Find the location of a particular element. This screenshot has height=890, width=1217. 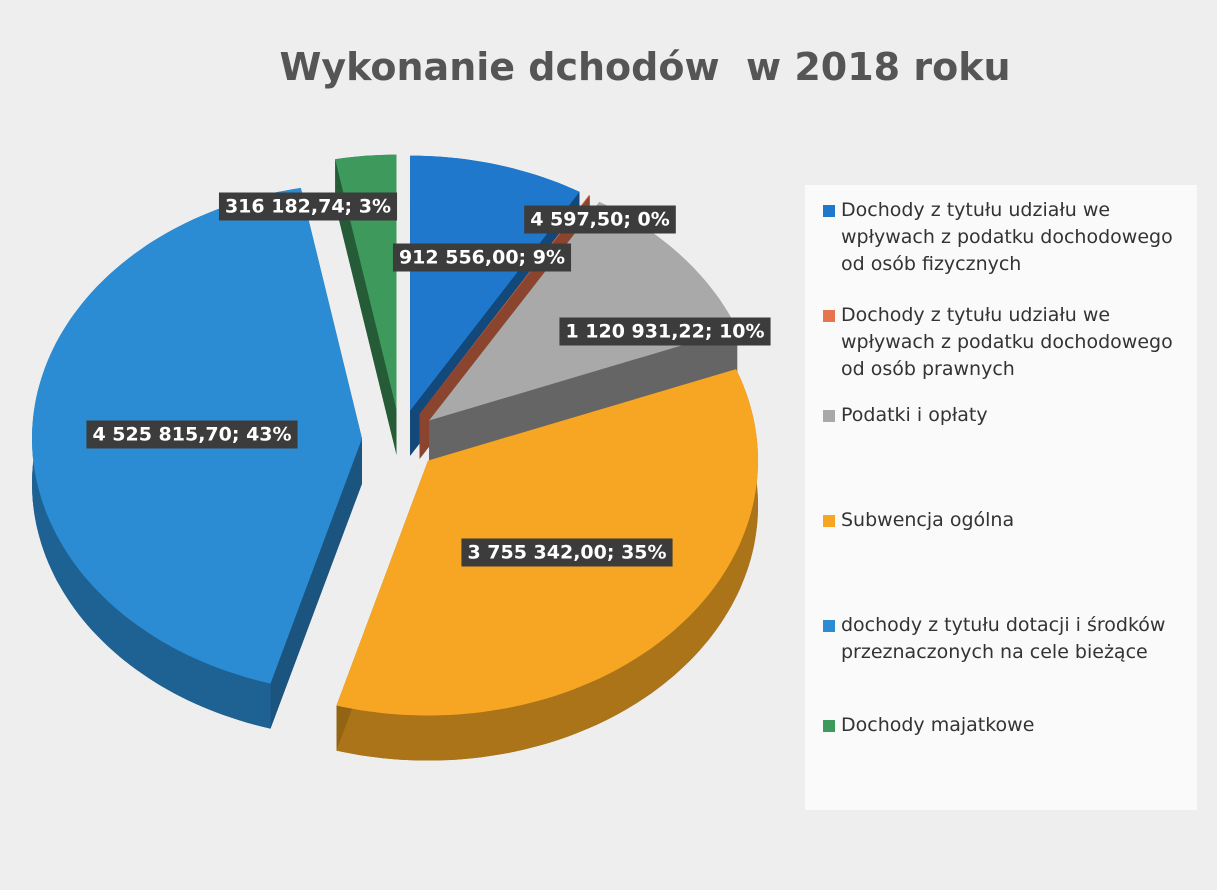

legend-item: Dochody majatkowe is located at coordinates (1004, 725).